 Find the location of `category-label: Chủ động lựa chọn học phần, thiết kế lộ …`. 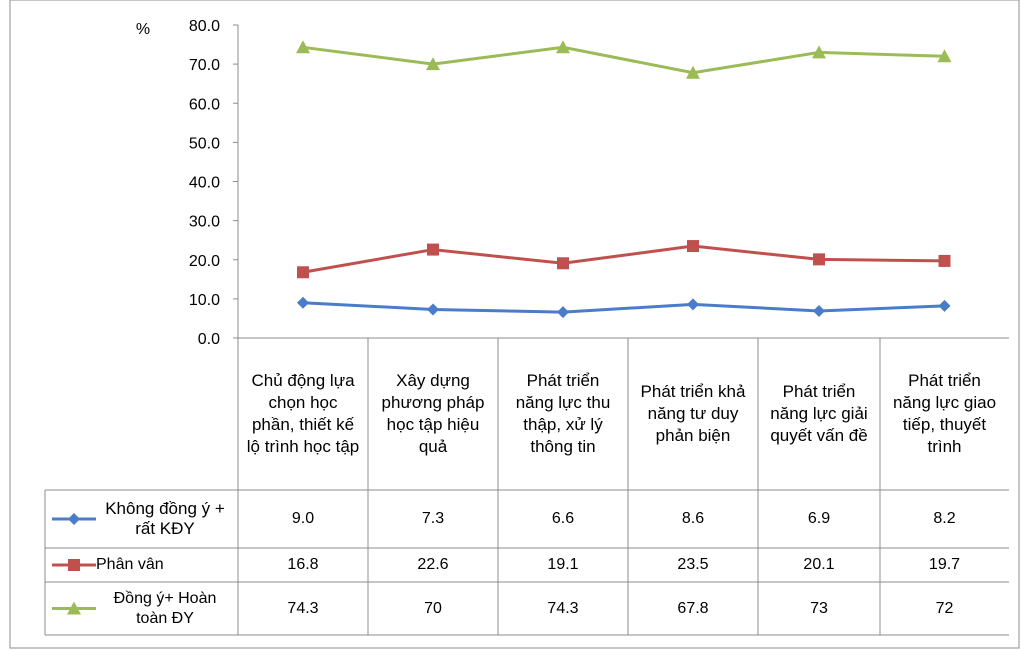

category-label: Chủ động lựa chọn học phần, thiết kế lộ … is located at coordinates (303, 413).